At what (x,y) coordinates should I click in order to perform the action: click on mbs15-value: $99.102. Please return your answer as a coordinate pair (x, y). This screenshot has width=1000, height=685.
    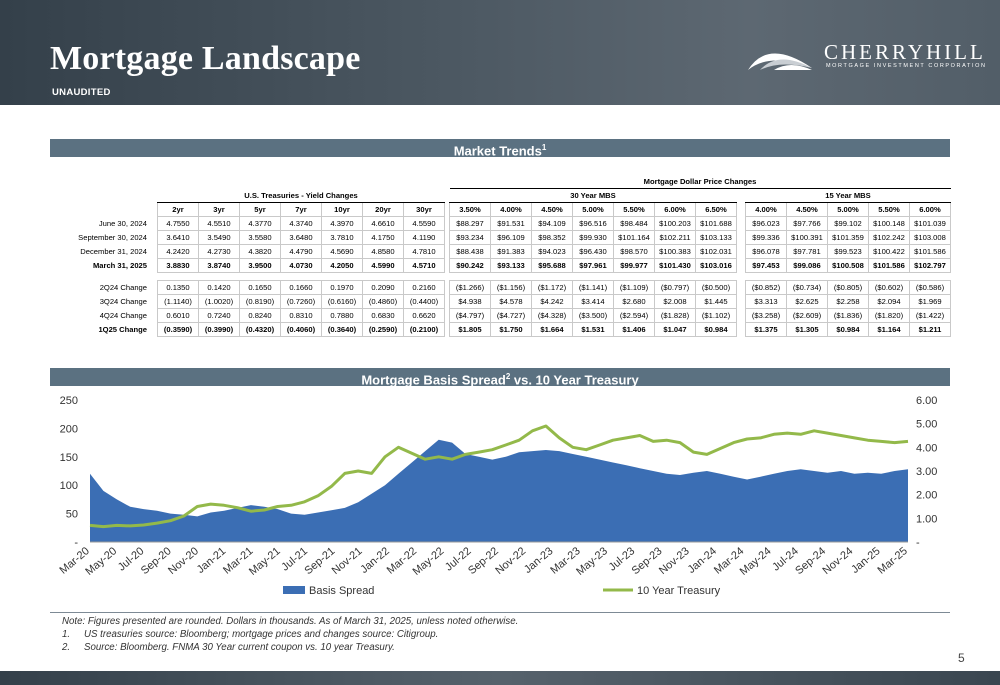
    Looking at the image, I should click on (848, 223).